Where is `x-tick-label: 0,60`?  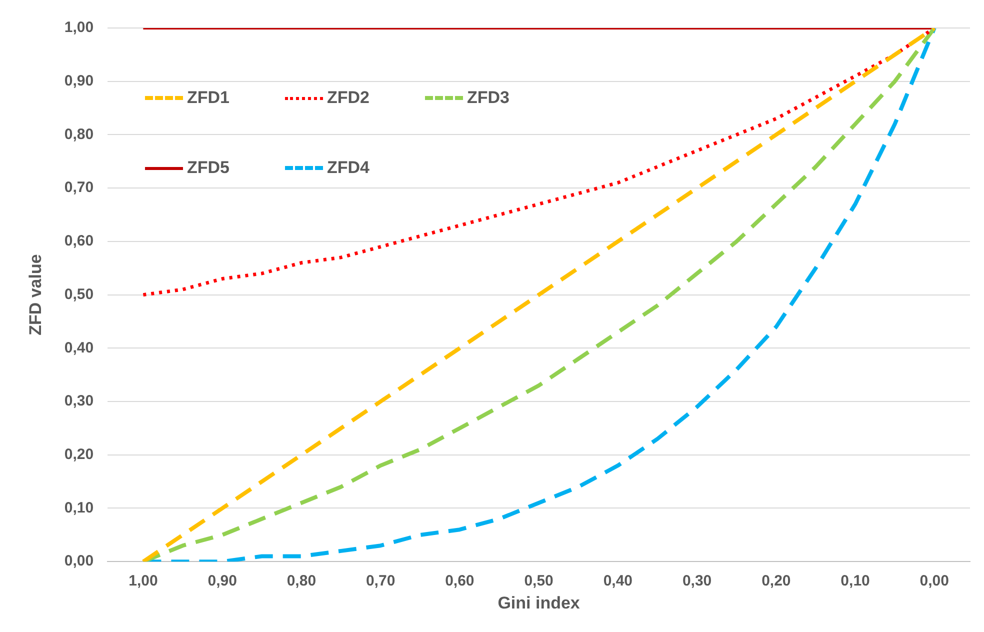 x-tick-label: 0,60 is located at coordinates (459, 581).